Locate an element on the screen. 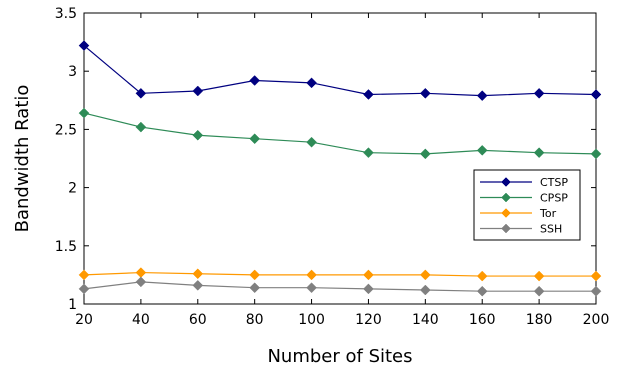 The image size is (624, 371). x-tick-label: 40 is located at coordinates (141, 320).